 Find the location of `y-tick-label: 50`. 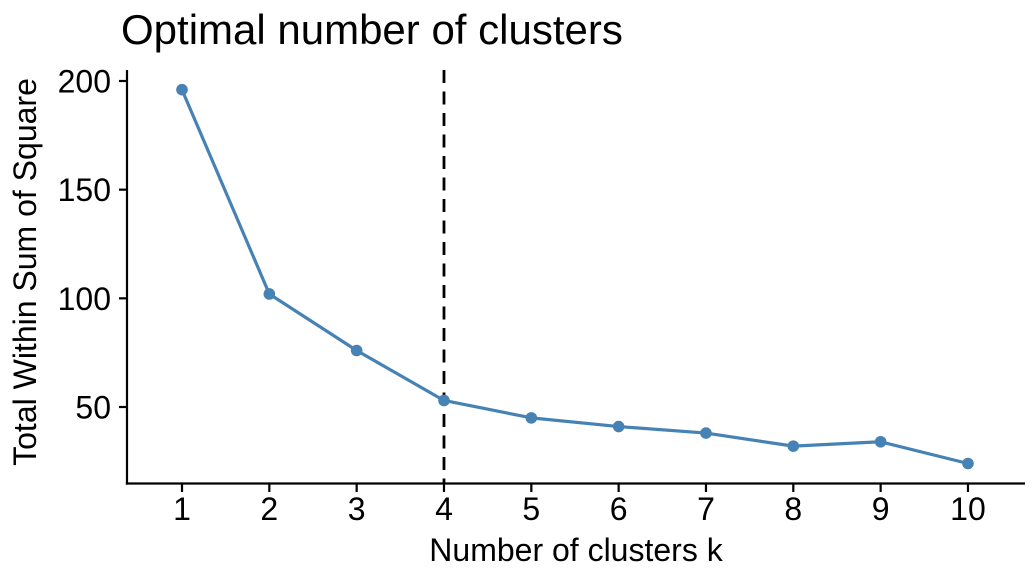

y-tick-label: 50 is located at coordinates (93, 408).